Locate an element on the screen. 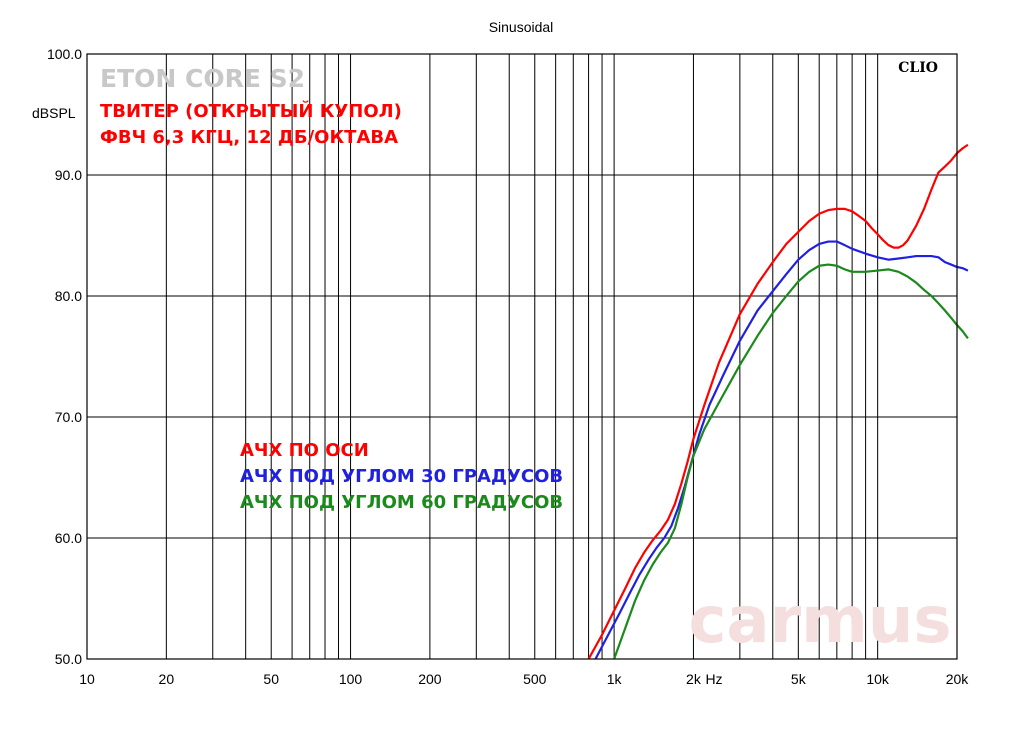  y-tick-label: 50.0 is located at coordinates (68, 659).